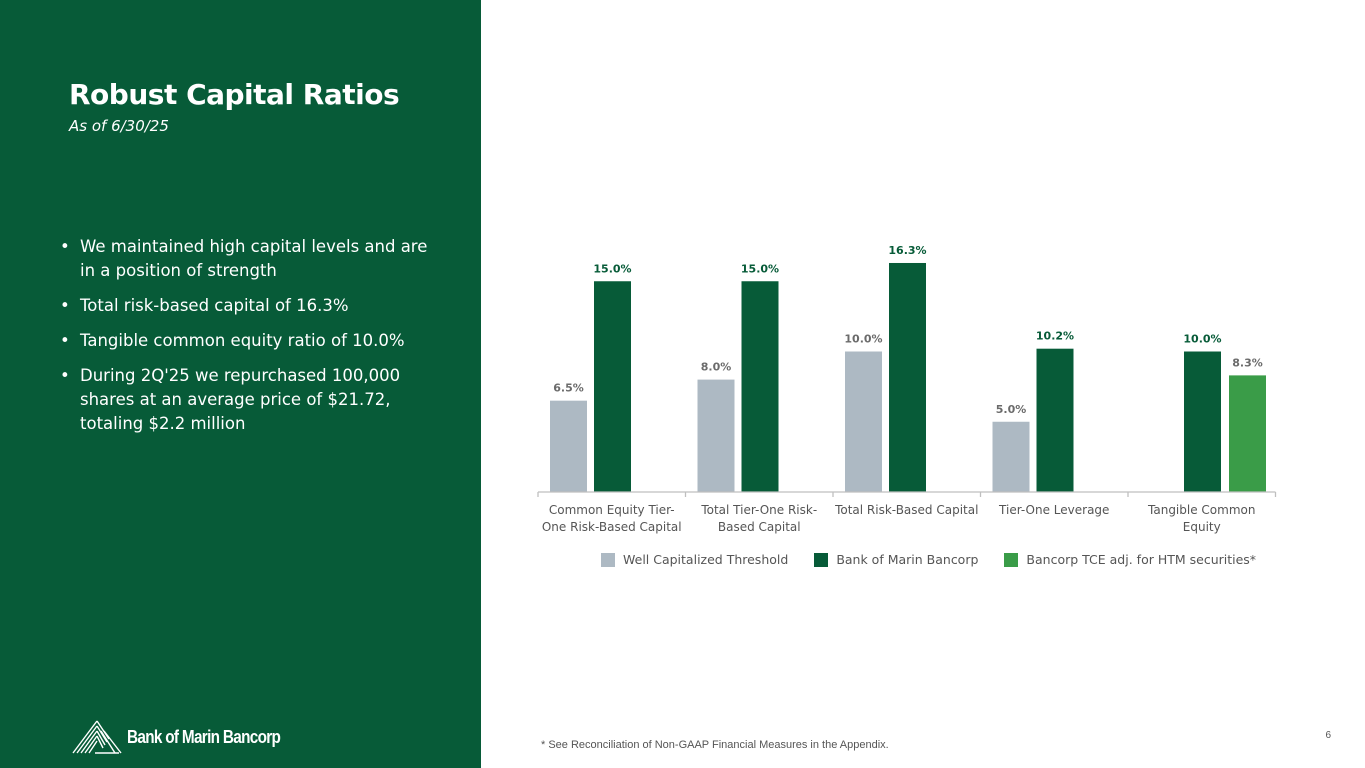  I want to click on bullet-item: Tangible common equity ratio of 10.0%, so click(247, 341).